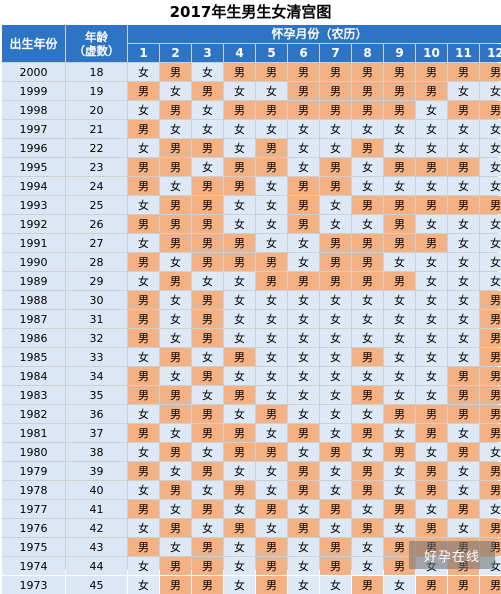 This screenshot has width=501, height=594. What do you see at coordinates (96, 36) in the screenshot?
I see `age-header-line1: 年龄` at bounding box center [96, 36].